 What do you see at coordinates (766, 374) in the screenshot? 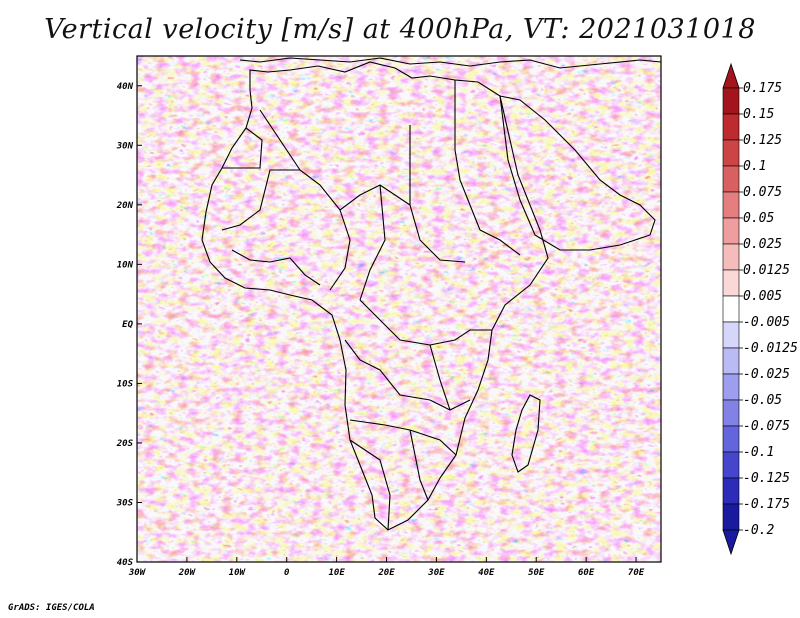
I see `colorbar-level-label: -0.025` at bounding box center [766, 374].